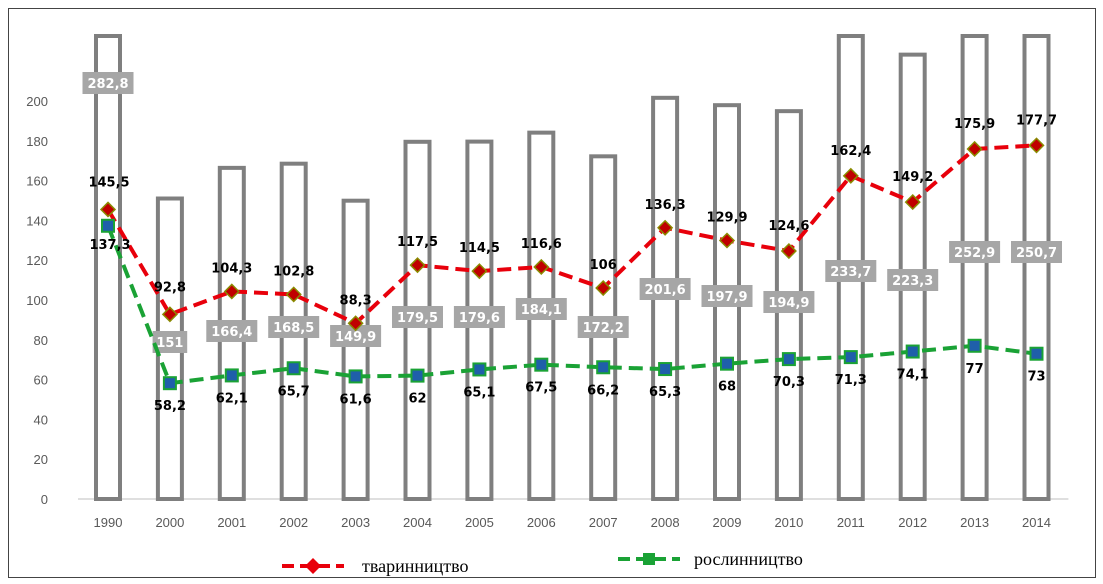  What do you see at coordinates (479, 318) in the screenshot?
I see `bar-value-label: 179,6` at bounding box center [479, 318].